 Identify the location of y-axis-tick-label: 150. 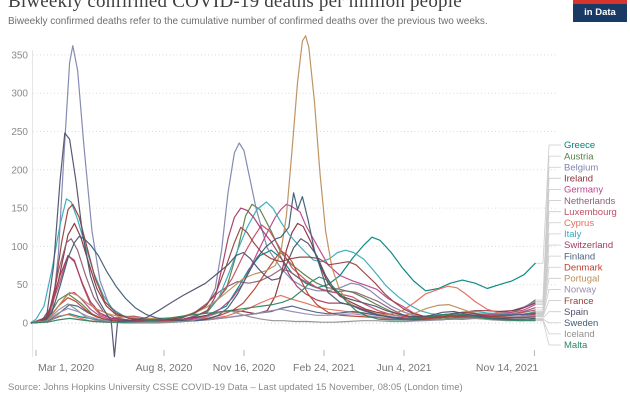
(19, 209).